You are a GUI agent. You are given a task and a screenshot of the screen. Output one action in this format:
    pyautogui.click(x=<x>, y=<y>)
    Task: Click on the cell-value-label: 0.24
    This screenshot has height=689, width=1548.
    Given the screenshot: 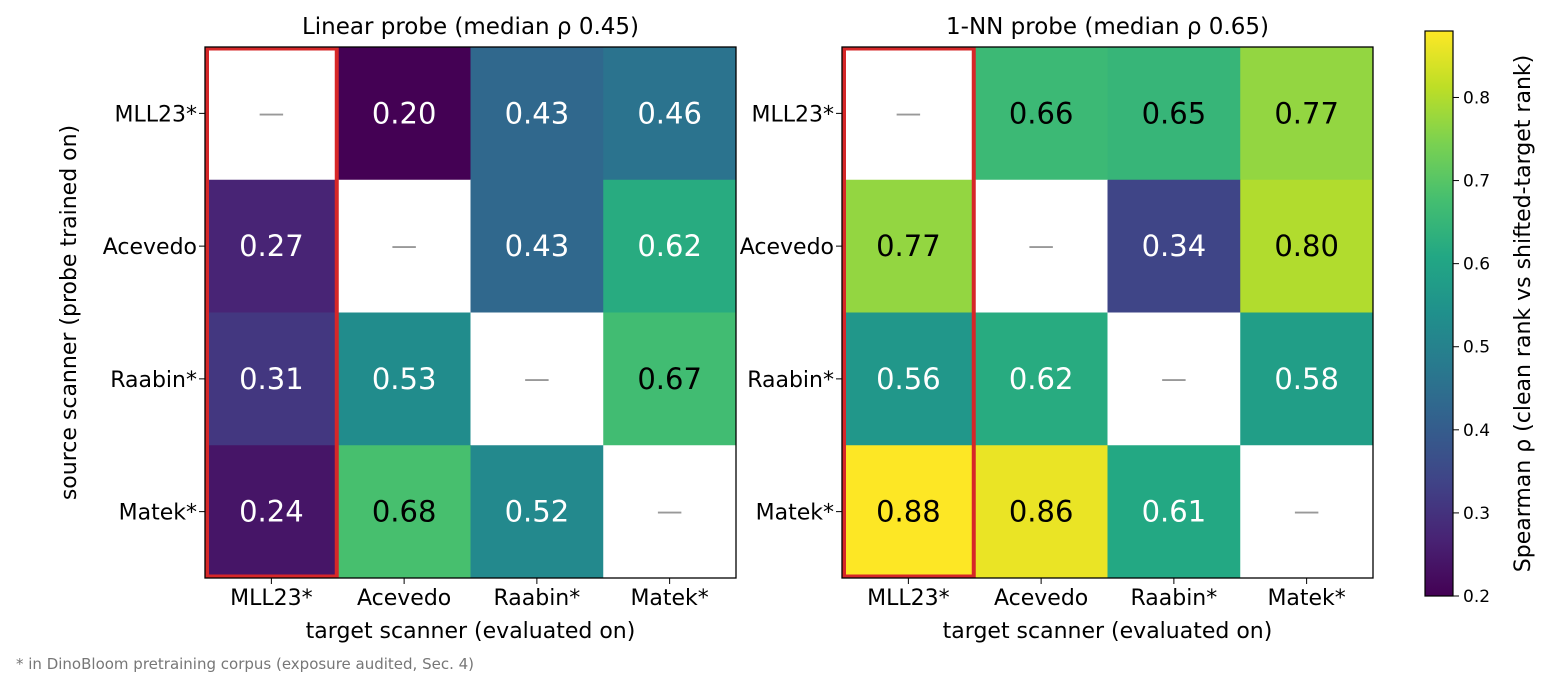 What is the action you would take?
    pyautogui.click(x=271, y=512)
    